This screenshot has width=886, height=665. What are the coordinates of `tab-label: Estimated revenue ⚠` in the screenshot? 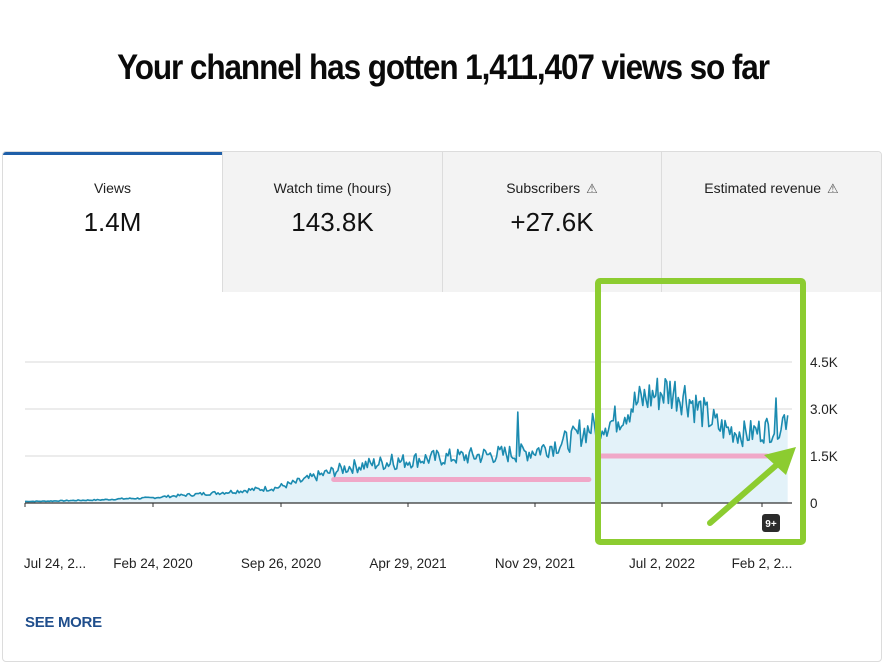 It's located at (771, 188).